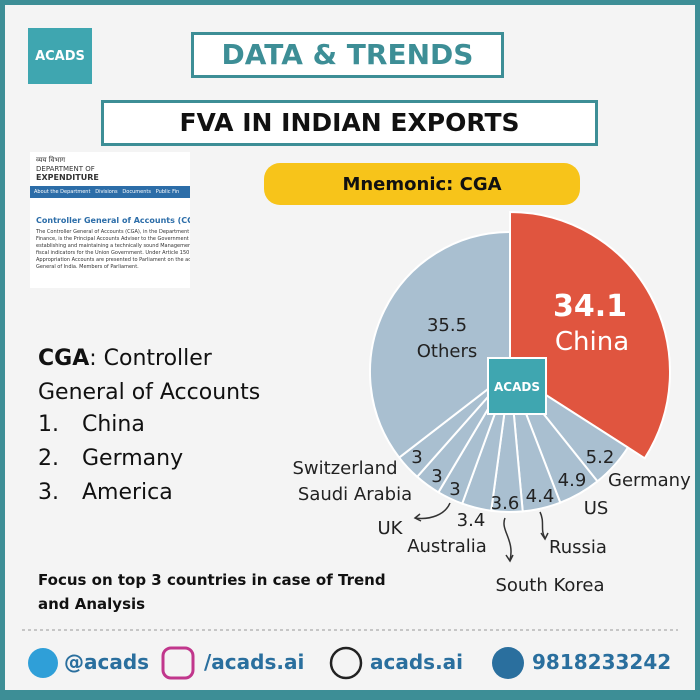  What do you see at coordinates (447, 351) in the screenshot?
I see `category-label: Others` at bounding box center [447, 351].